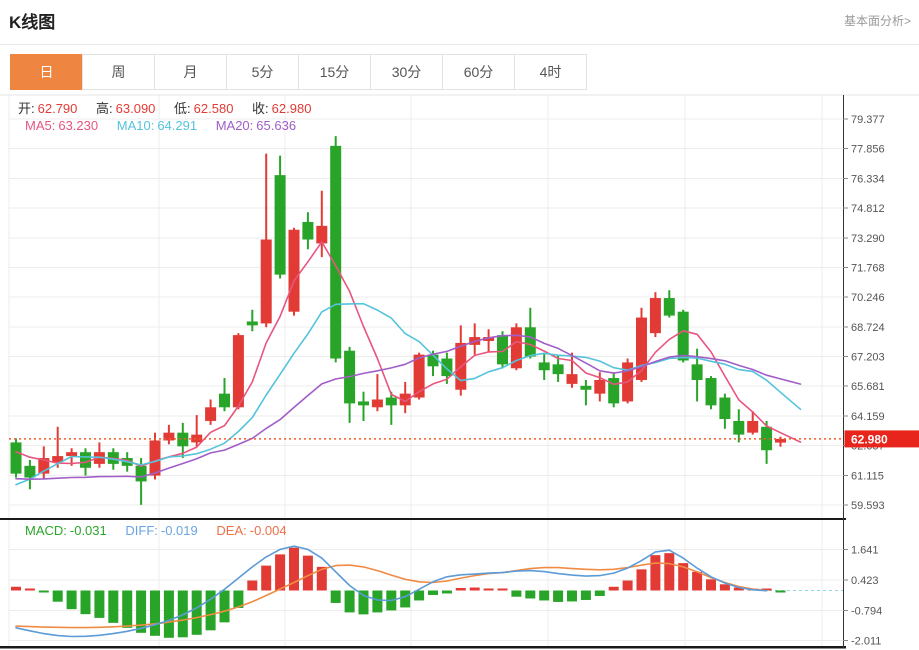 The width and height of the screenshot is (919, 650). What do you see at coordinates (868, 179) in the screenshot?
I see `y-axis-tick-label: 76.334` at bounding box center [868, 179].